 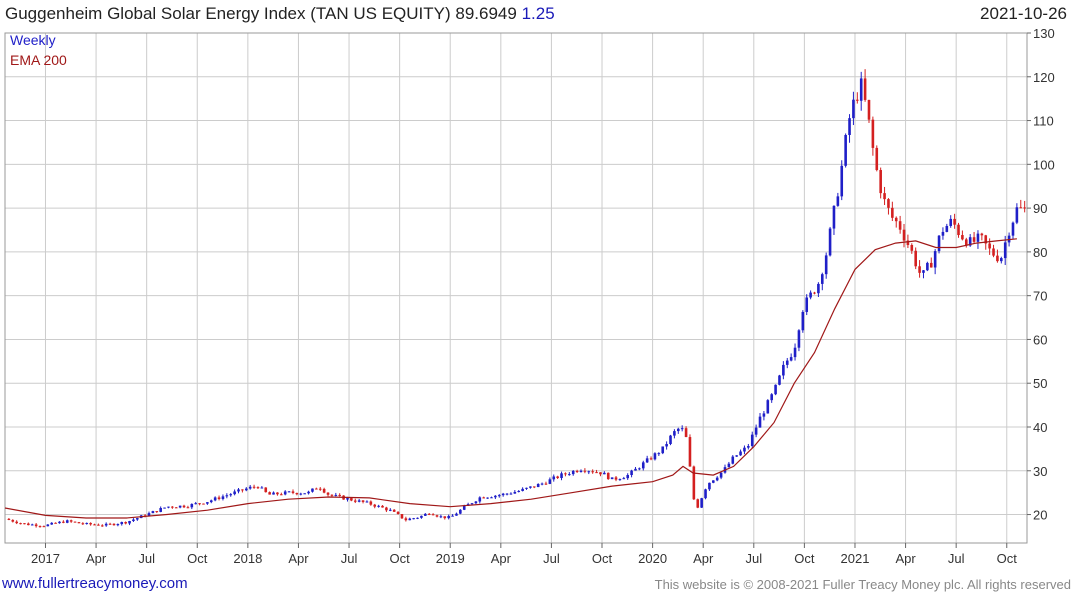 What do you see at coordinates (1044, 33) in the screenshot?
I see `y-tick-label: 130` at bounding box center [1044, 33].